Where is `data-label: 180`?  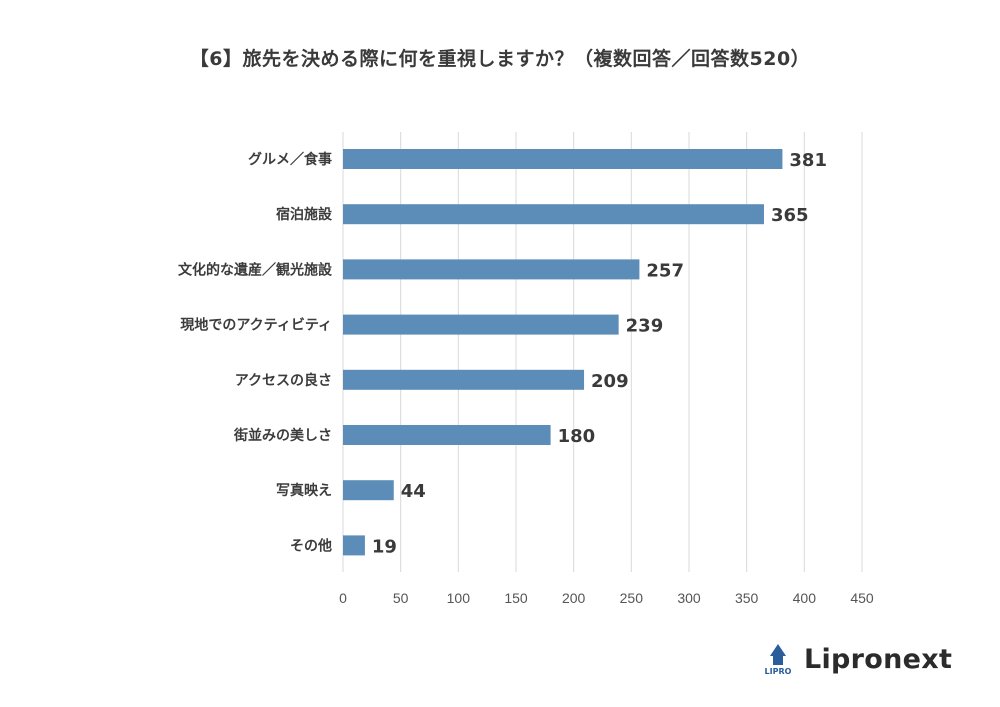 data-label: 180 is located at coordinates (577, 436).